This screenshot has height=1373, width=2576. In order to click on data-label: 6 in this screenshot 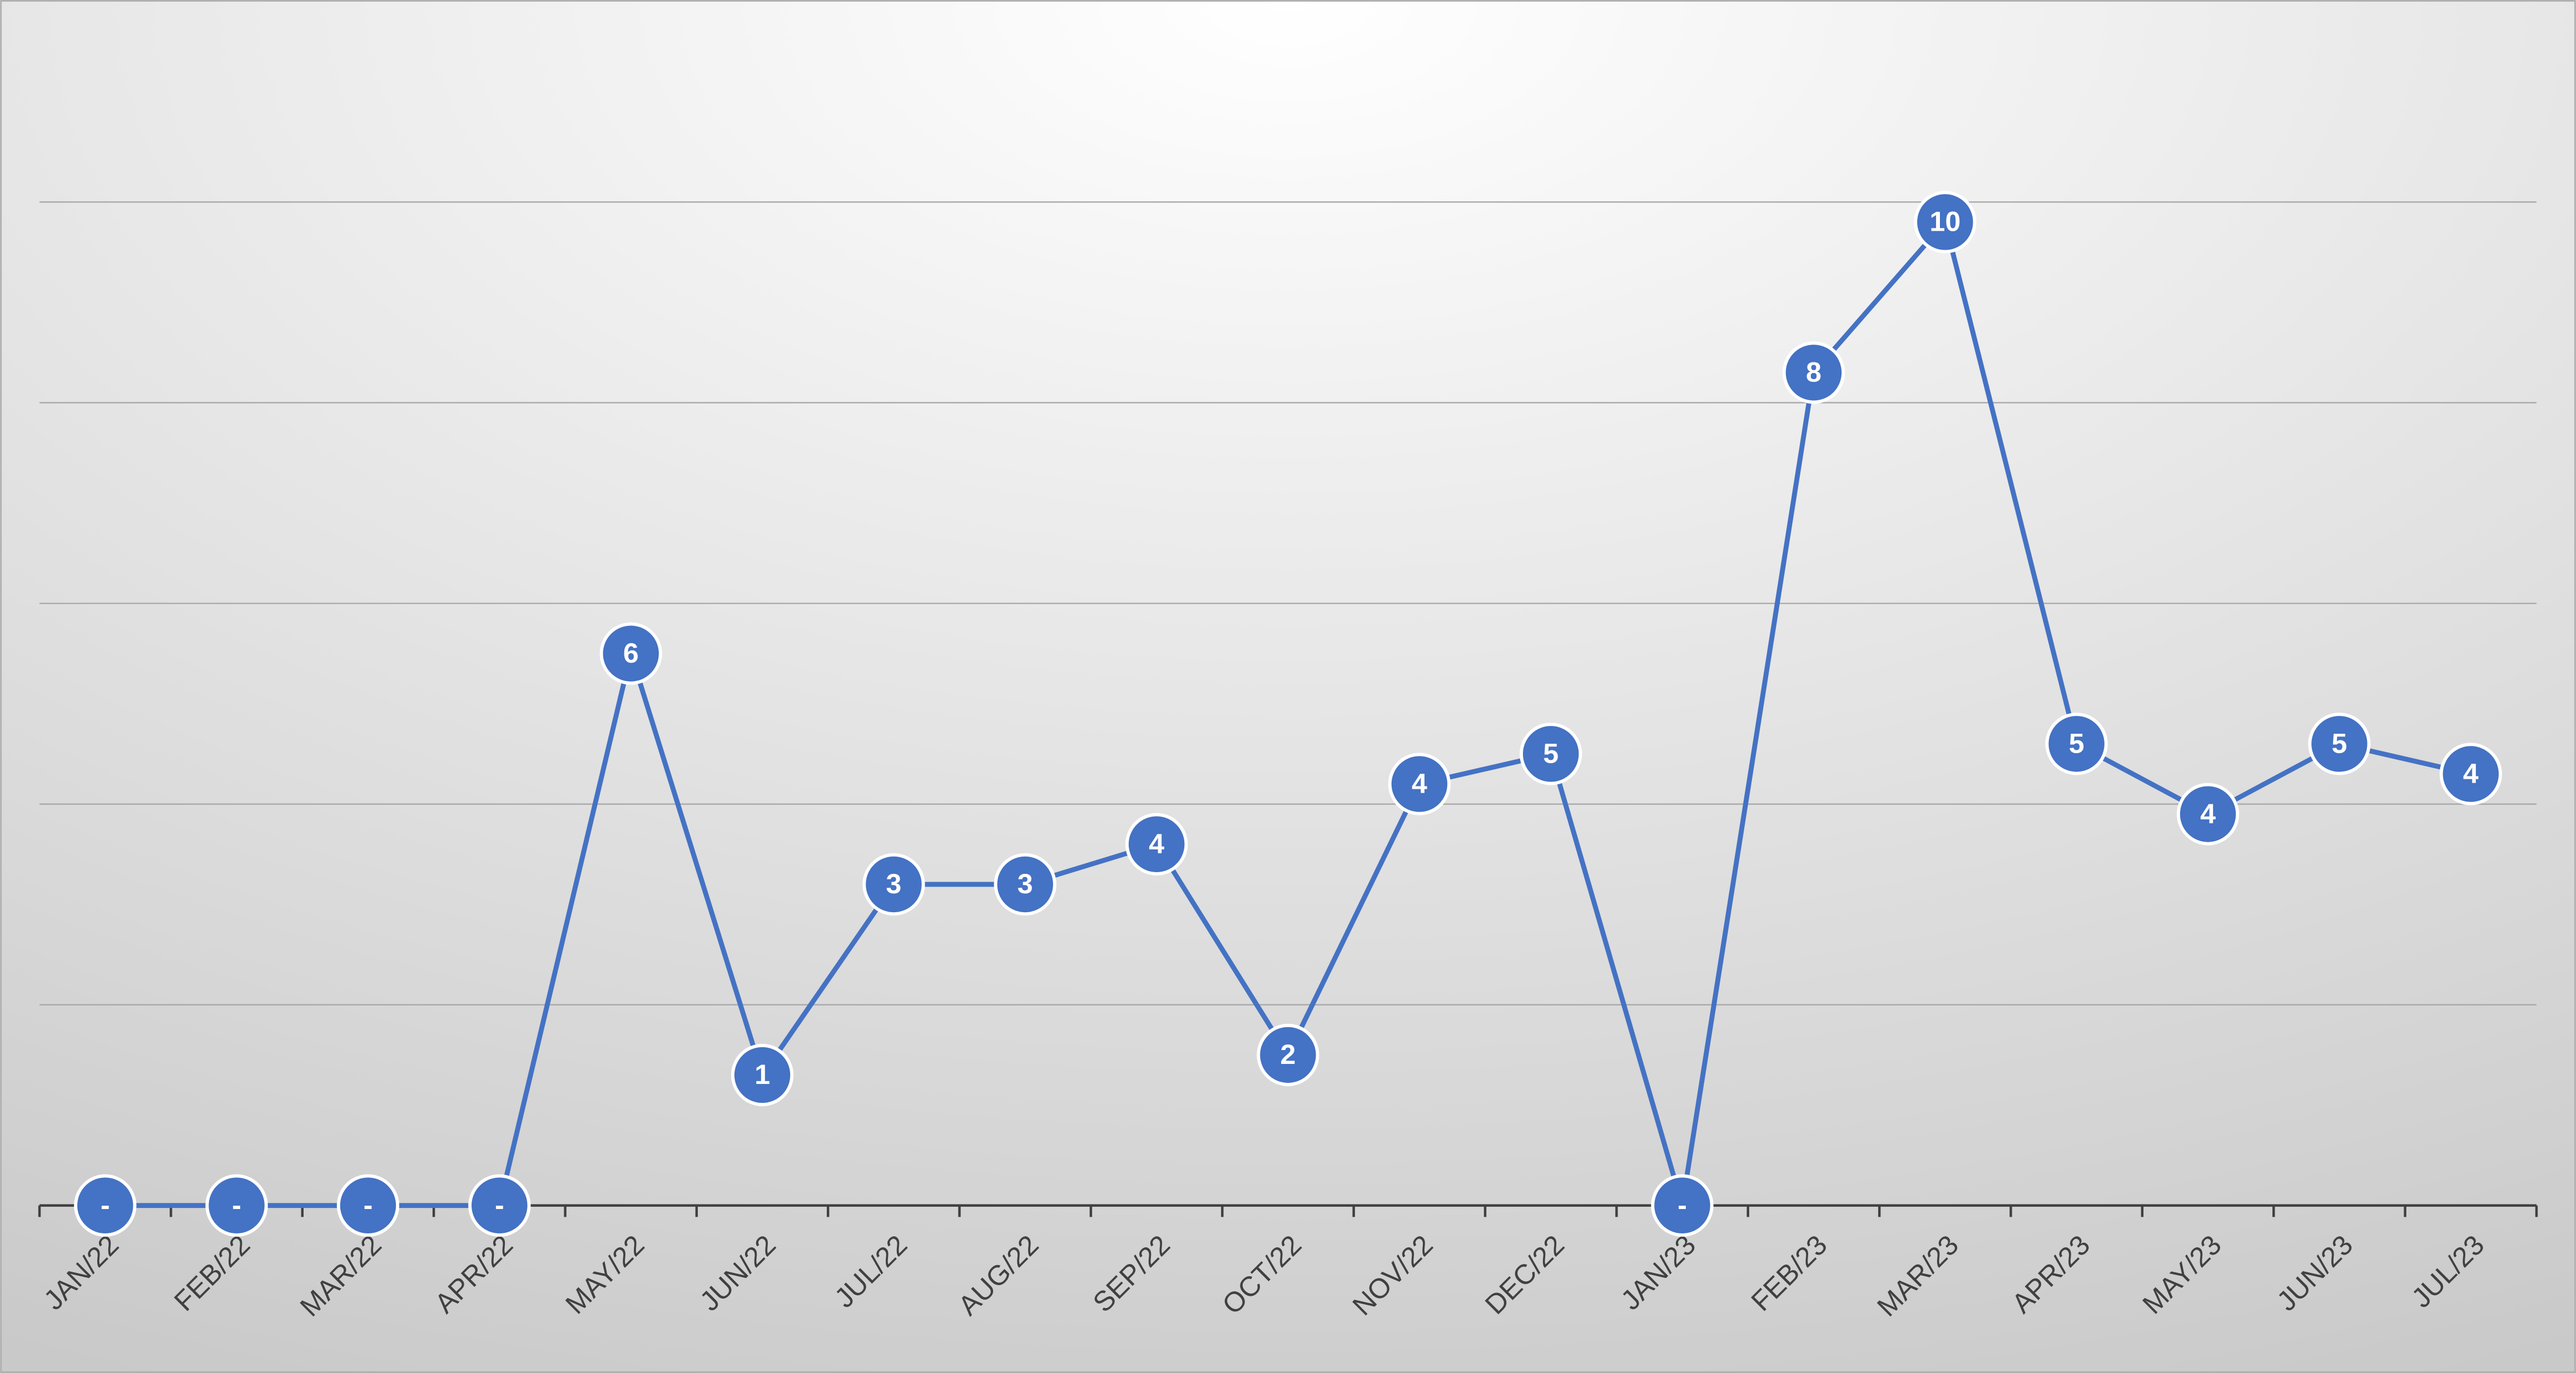, I will do `click(631, 653)`.